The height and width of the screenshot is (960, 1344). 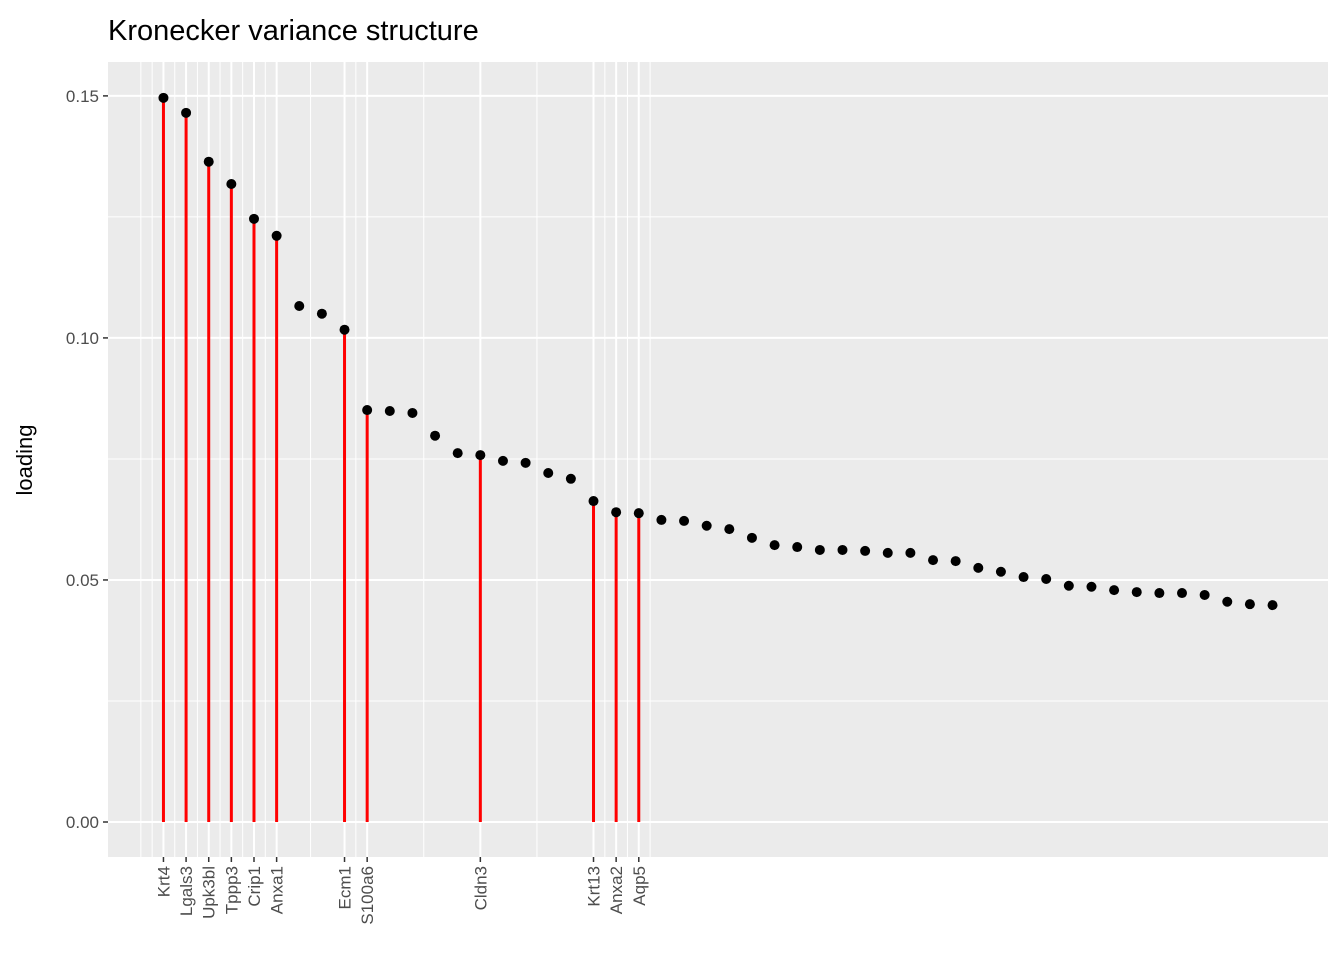 What do you see at coordinates (594, 886) in the screenshot?
I see `x-tick-label: Krt13` at bounding box center [594, 886].